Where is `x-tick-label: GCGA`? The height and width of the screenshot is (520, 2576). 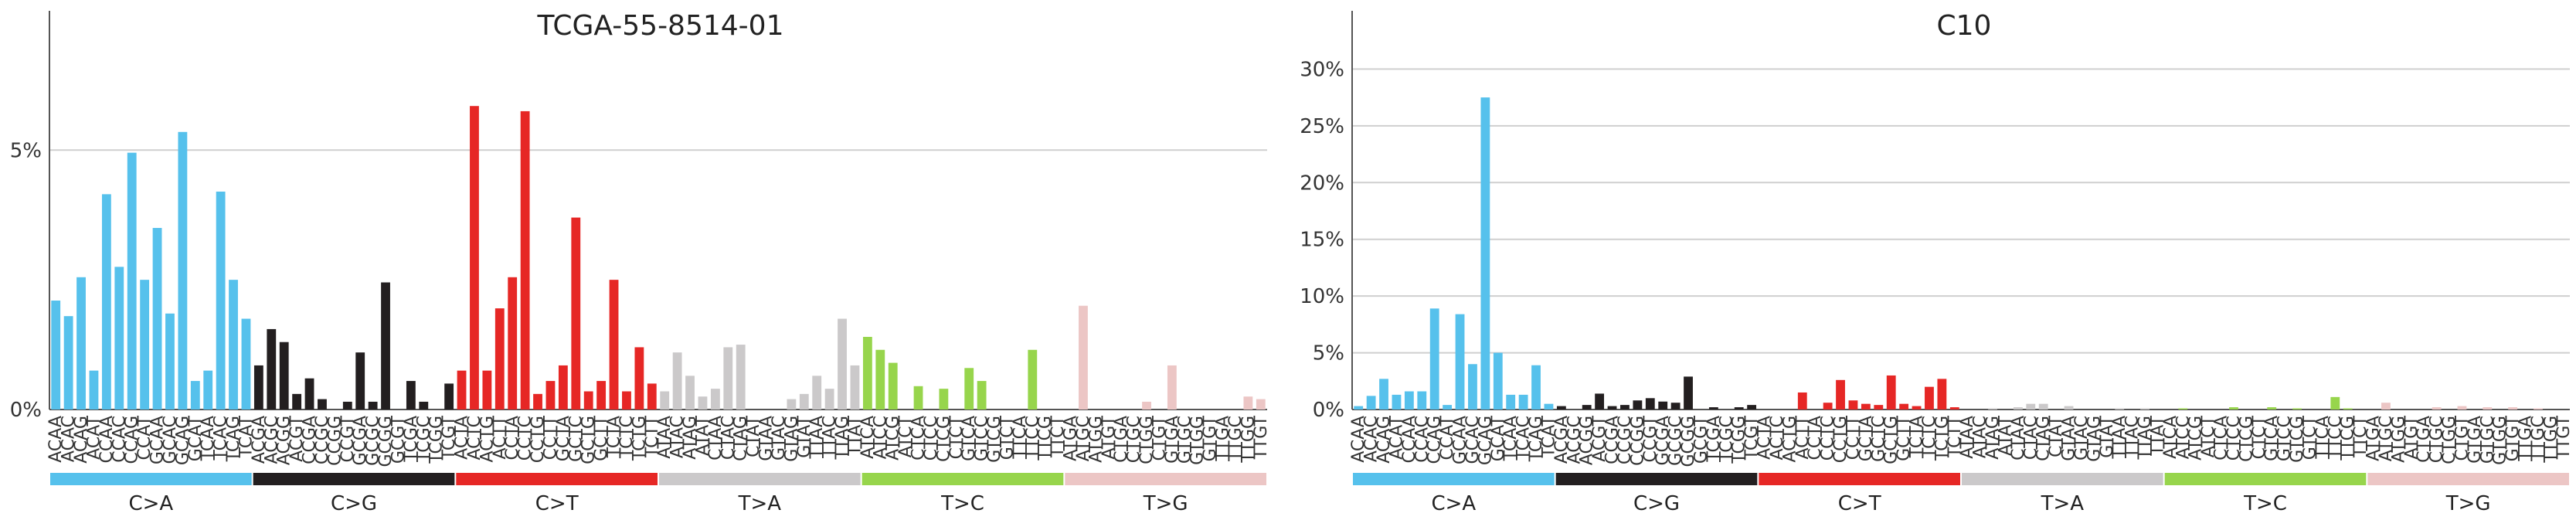
x-tick-label: GCGA is located at coordinates (1663, 441).